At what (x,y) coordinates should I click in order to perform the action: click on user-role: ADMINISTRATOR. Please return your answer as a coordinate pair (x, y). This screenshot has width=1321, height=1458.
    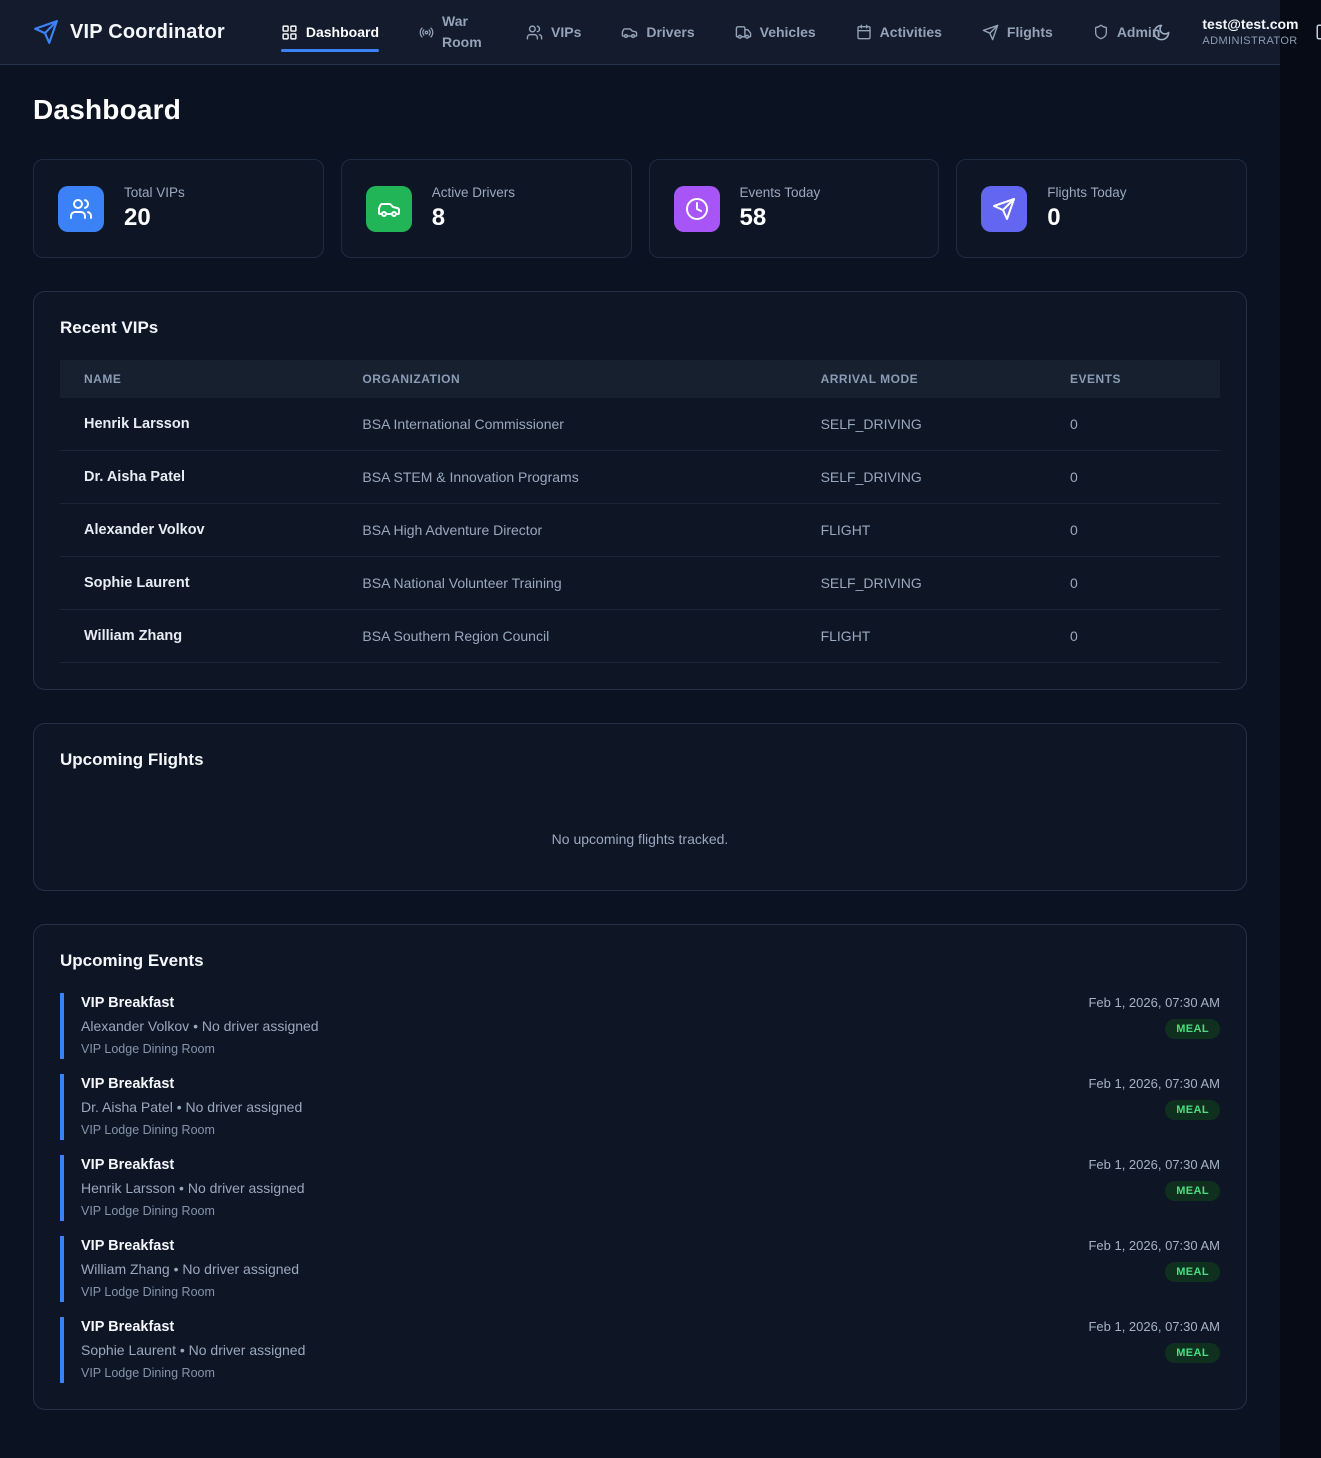
    Looking at the image, I should click on (1250, 41).